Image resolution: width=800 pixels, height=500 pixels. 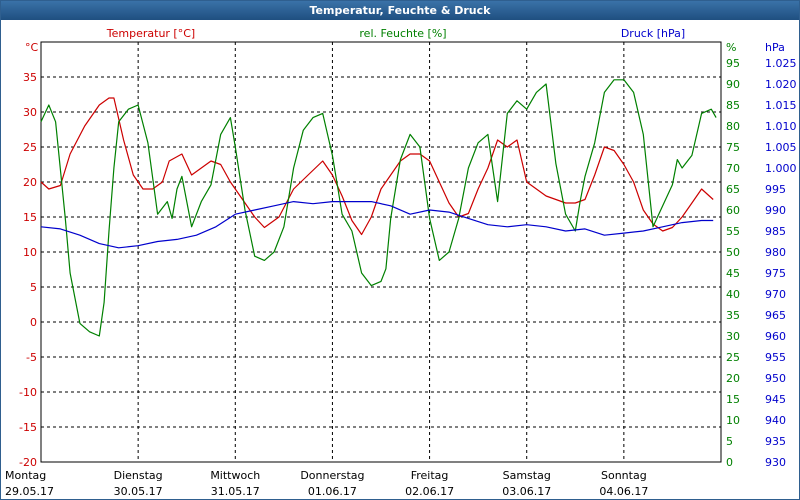 What do you see at coordinates (781, 126) in the screenshot?
I see `pressure-tick-label: 1.010` at bounding box center [781, 126].